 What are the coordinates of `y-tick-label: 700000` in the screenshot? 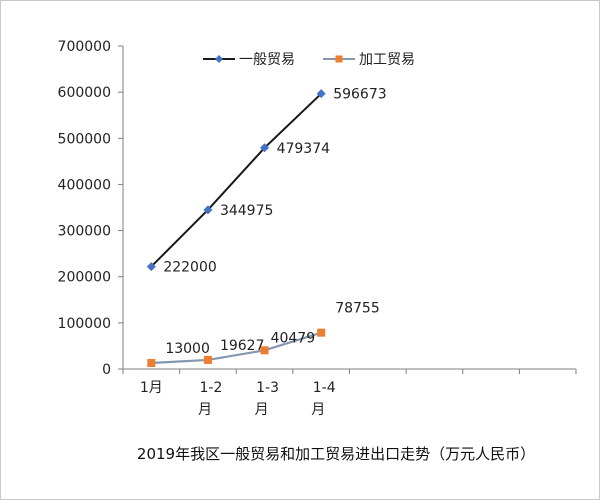 It's located at (84, 47).